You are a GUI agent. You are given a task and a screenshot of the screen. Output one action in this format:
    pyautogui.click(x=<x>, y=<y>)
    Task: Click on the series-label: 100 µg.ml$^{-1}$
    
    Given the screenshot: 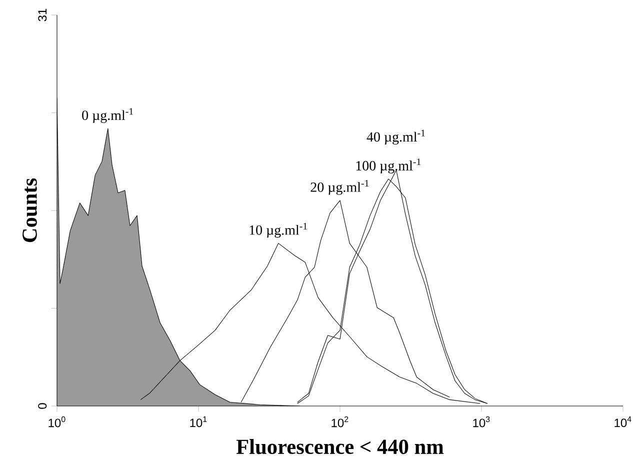 What is the action you would take?
    pyautogui.click(x=388, y=166)
    